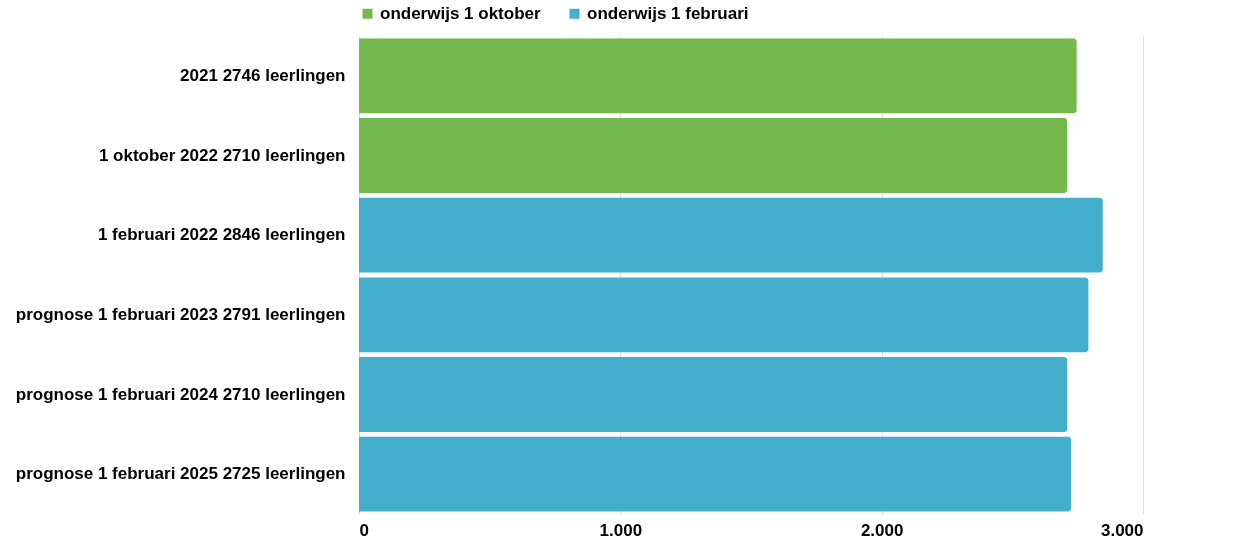 The height and width of the screenshot is (558, 1237). Describe the element at coordinates (222, 155) in the screenshot. I see `y-tick-label: 1 oktober 2022 2710 leerlingen` at that location.